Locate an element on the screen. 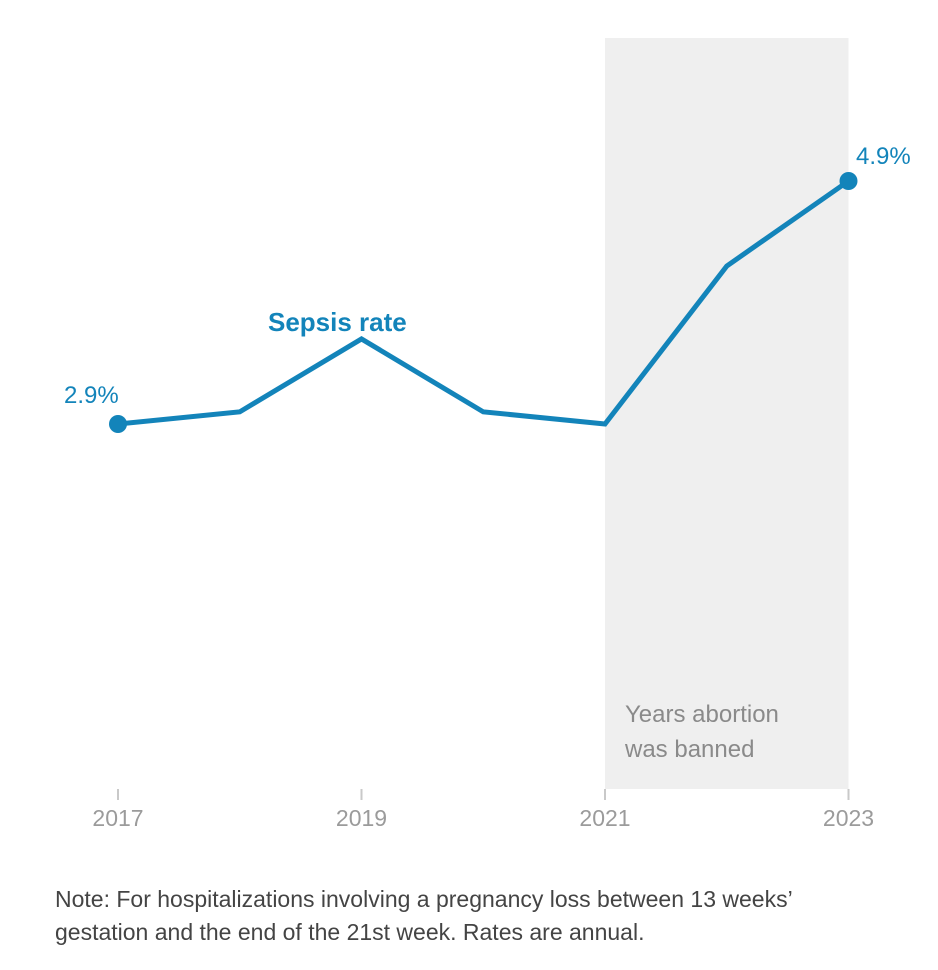 The width and height of the screenshot is (938, 970). x-axis-label: 2021 is located at coordinates (604, 818).